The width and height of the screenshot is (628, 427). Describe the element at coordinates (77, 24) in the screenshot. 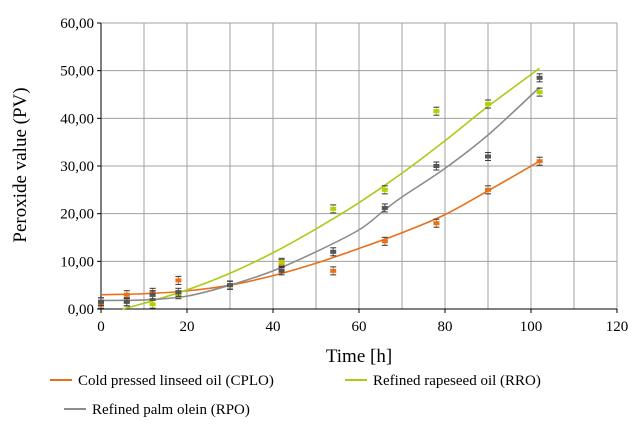

I see `y-tick-label: 60,00` at that location.